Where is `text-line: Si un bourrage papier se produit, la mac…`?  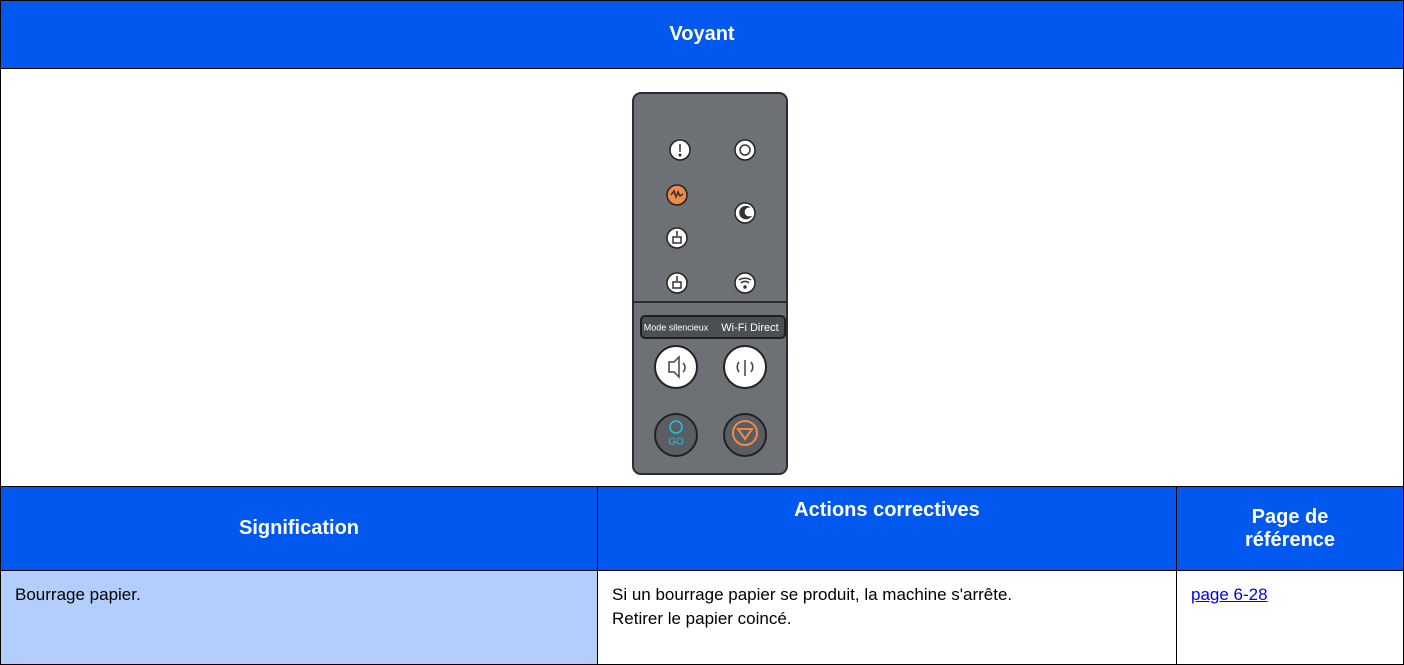 text-line: Si un bourrage papier se produit, la mac… is located at coordinates (812, 594).